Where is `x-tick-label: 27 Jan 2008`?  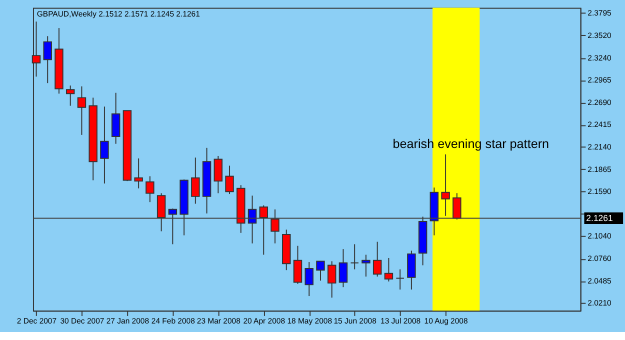 x-tick-label: 27 Jan 2008 is located at coordinates (128, 321).